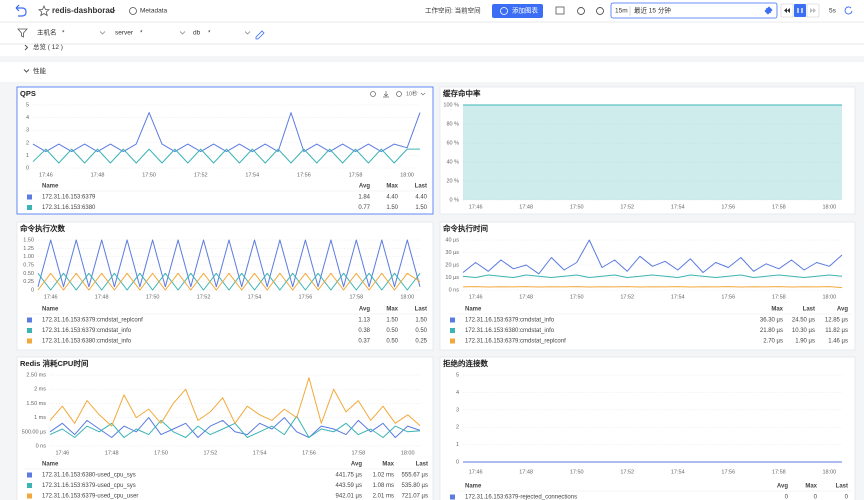 Image resolution: width=864 pixels, height=500 pixels. Describe the element at coordinates (771, 321) in the screenshot. I see `legend-stat: 36.30 µs` at that location.